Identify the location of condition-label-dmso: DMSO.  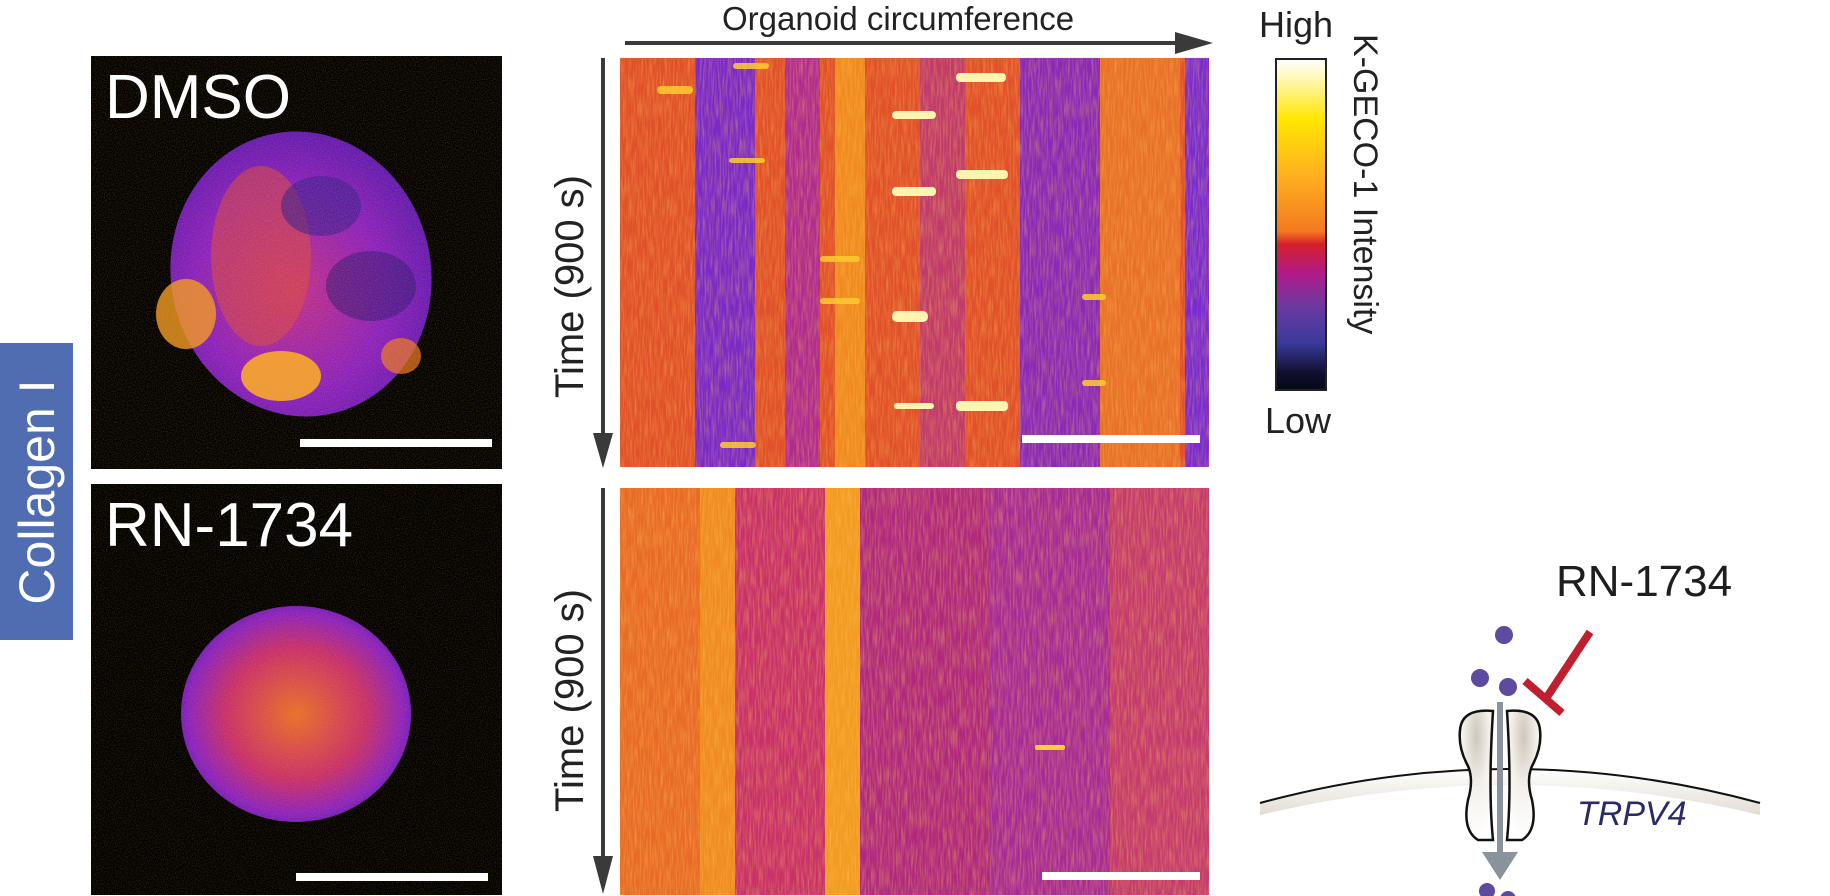
(198, 97).